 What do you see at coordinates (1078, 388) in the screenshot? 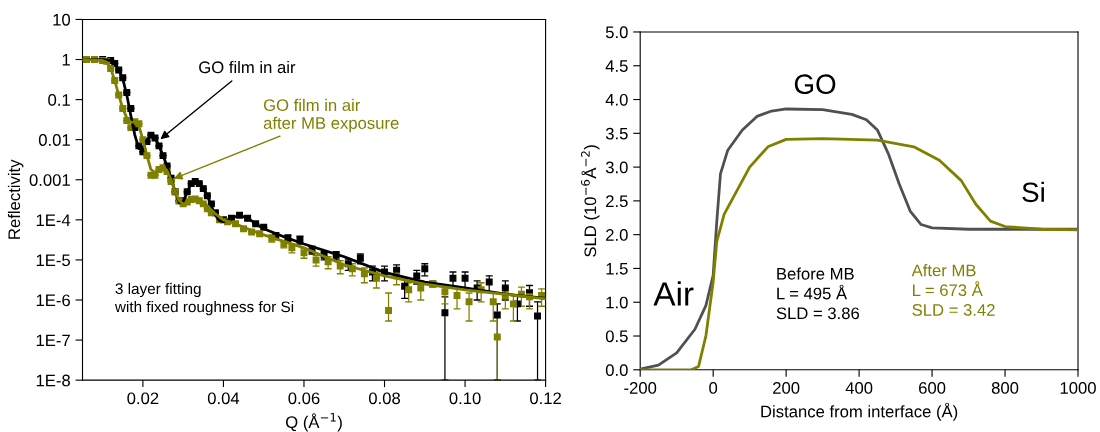
I see `x-tick-label: 1000` at bounding box center [1078, 388].